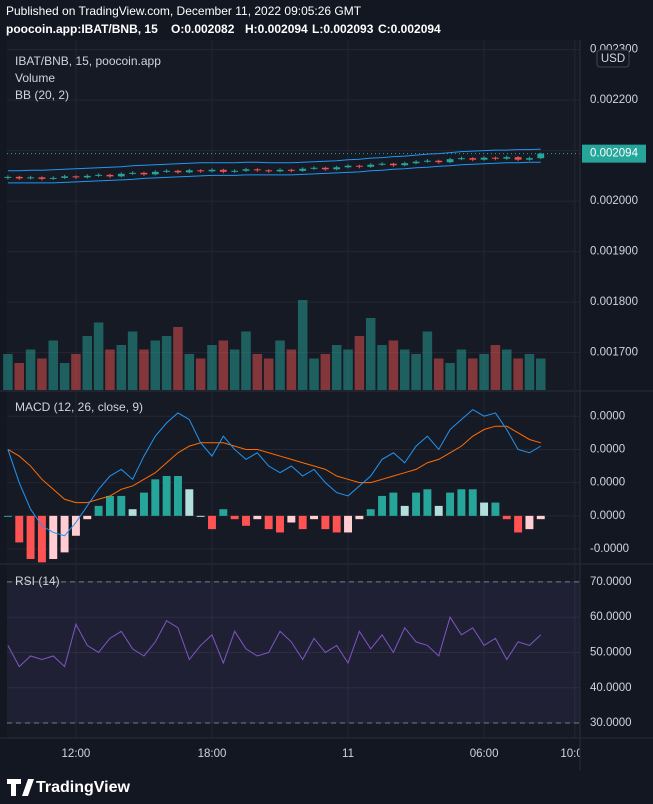  Describe the element at coordinates (611, 688) in the screenshot. I see `y-tick-label: 40.0000` at that location.